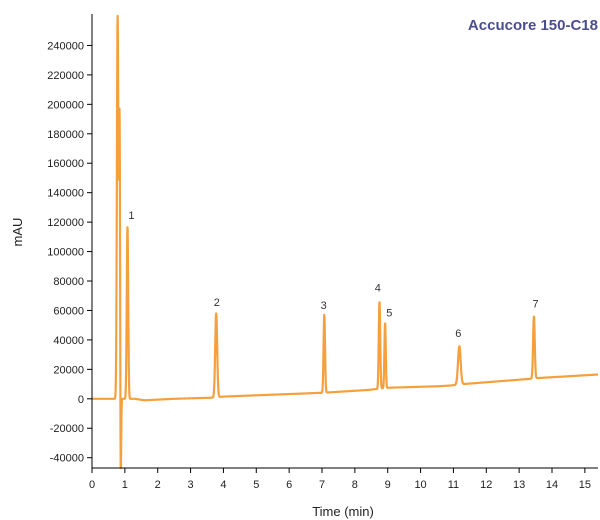 This screenshot has width=600, height=520. I want to click on y-tick-label: 120000, so click(65, 223).